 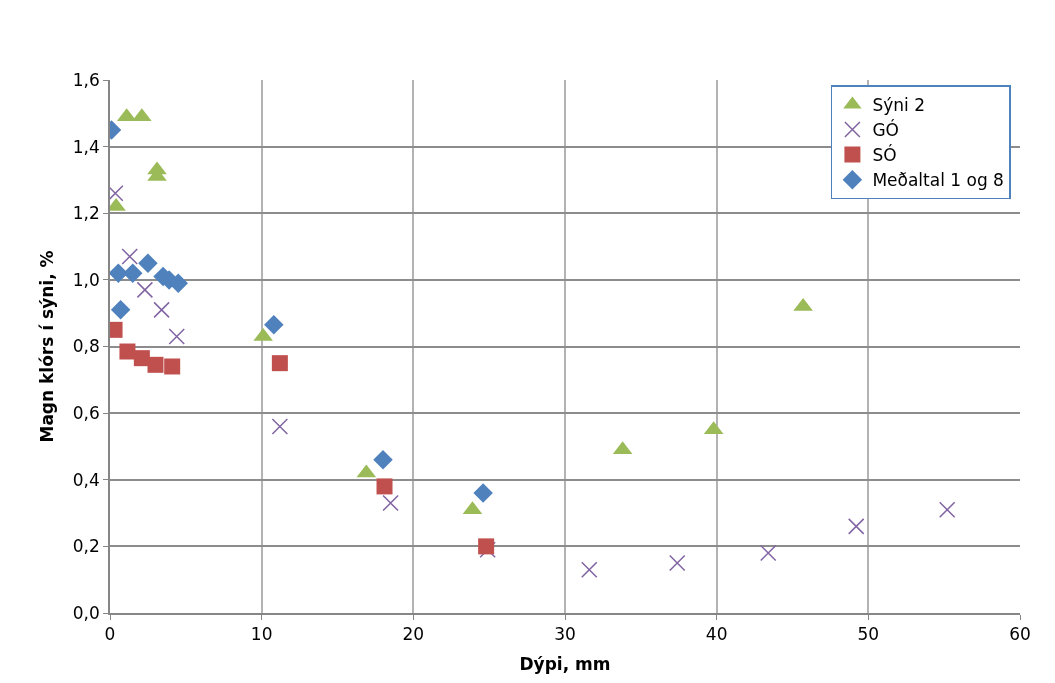 I want to click on y-axis-title: Magn klórs í sýni, %, so click(x=46, y=346).